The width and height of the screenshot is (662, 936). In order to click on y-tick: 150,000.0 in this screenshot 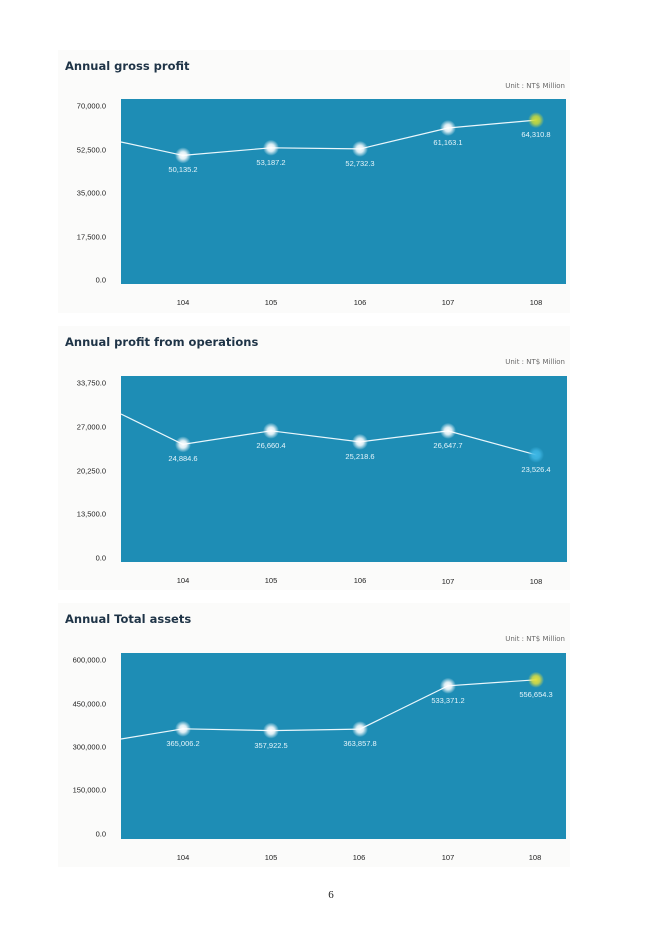, I will do `click(89, 790)`.